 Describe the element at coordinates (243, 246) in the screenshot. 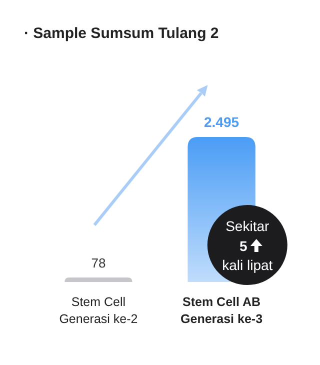

I see `annotation: 5` at that location.